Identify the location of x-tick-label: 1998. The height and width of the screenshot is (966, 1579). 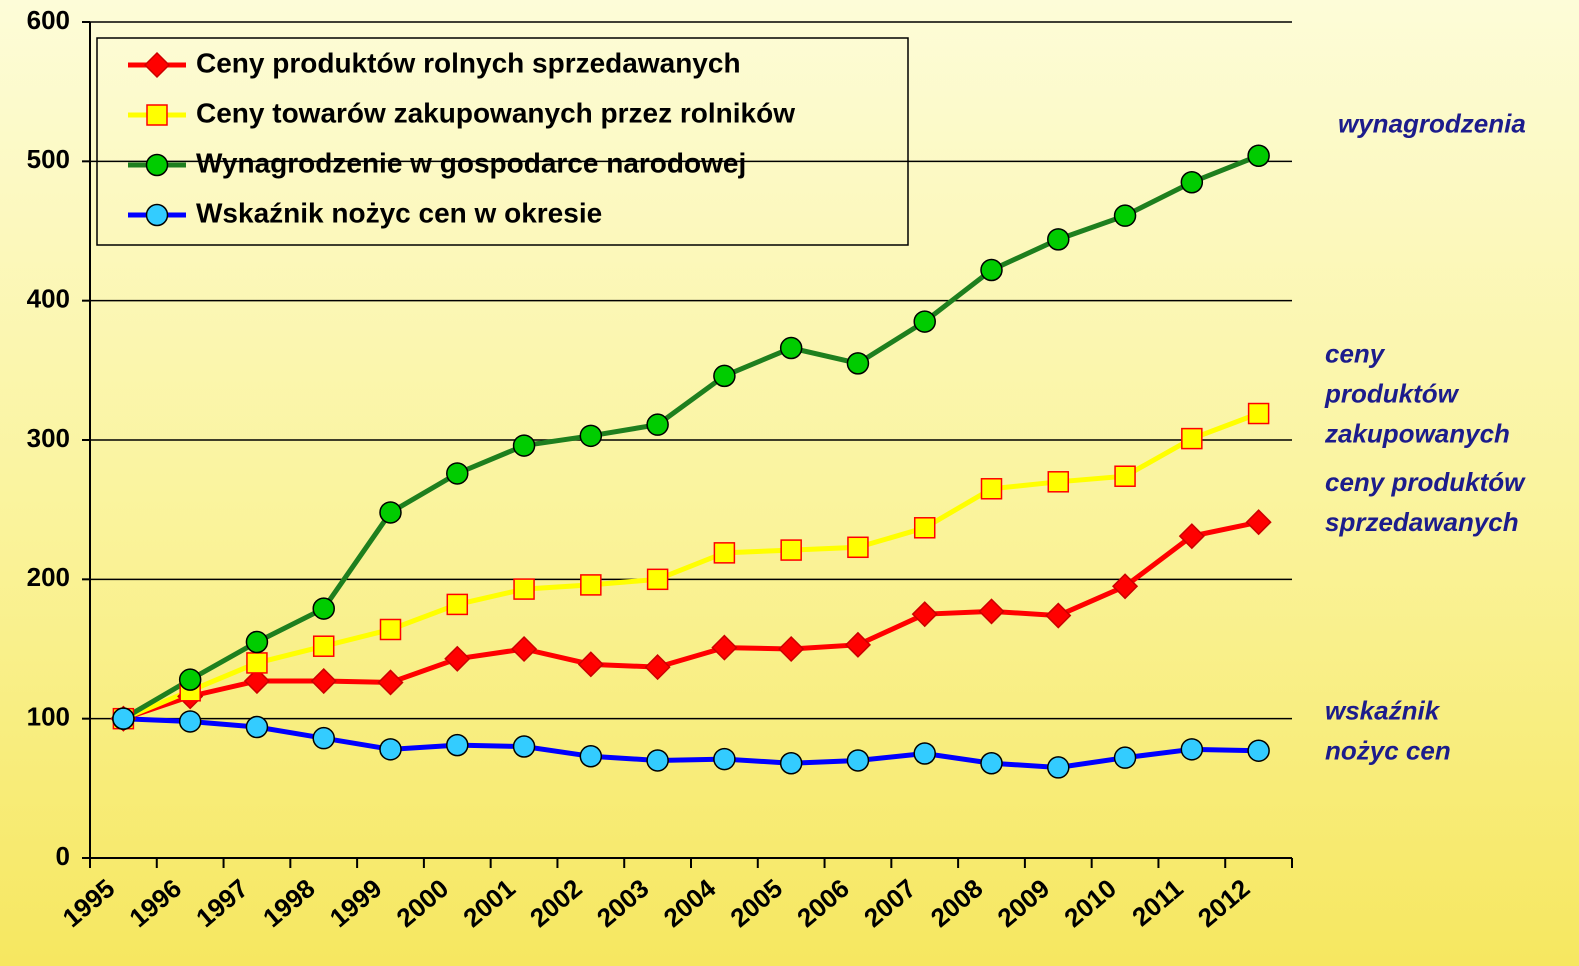
(289, 903).